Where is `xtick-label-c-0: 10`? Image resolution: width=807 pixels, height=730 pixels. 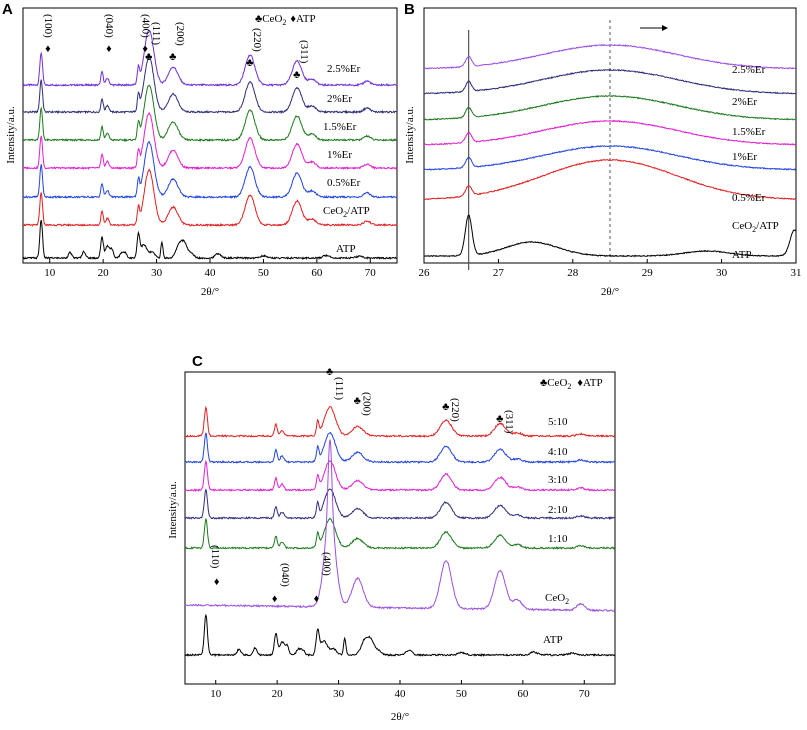 xtick-label-c-0: 10 is located at coordinates (216, 694).